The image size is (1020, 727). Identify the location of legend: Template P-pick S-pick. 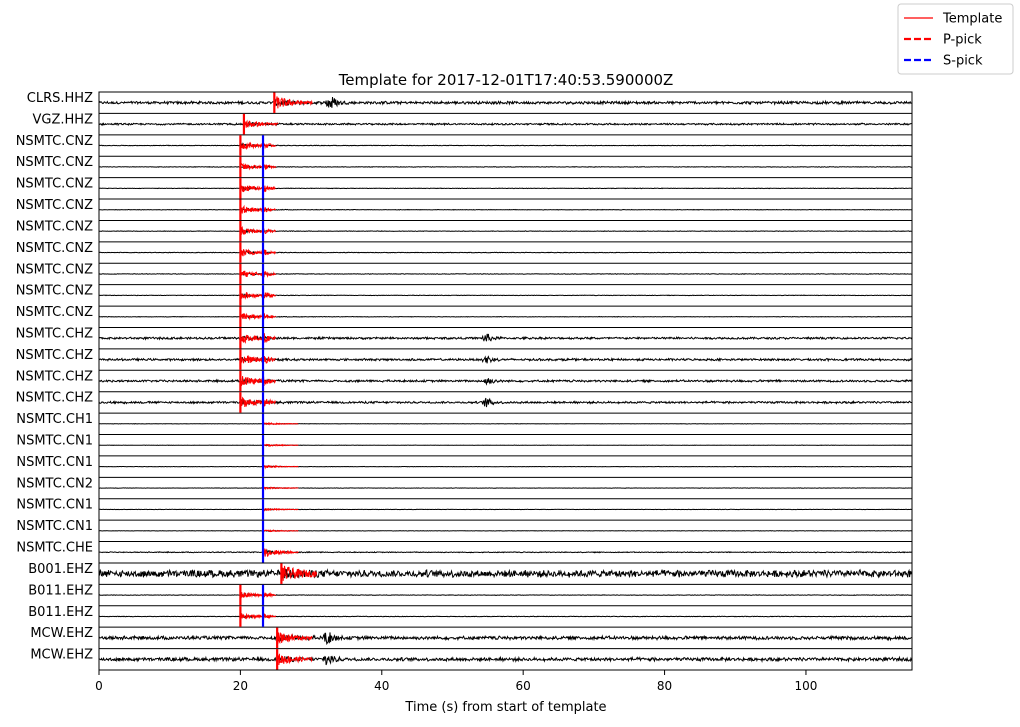
(955, 39).